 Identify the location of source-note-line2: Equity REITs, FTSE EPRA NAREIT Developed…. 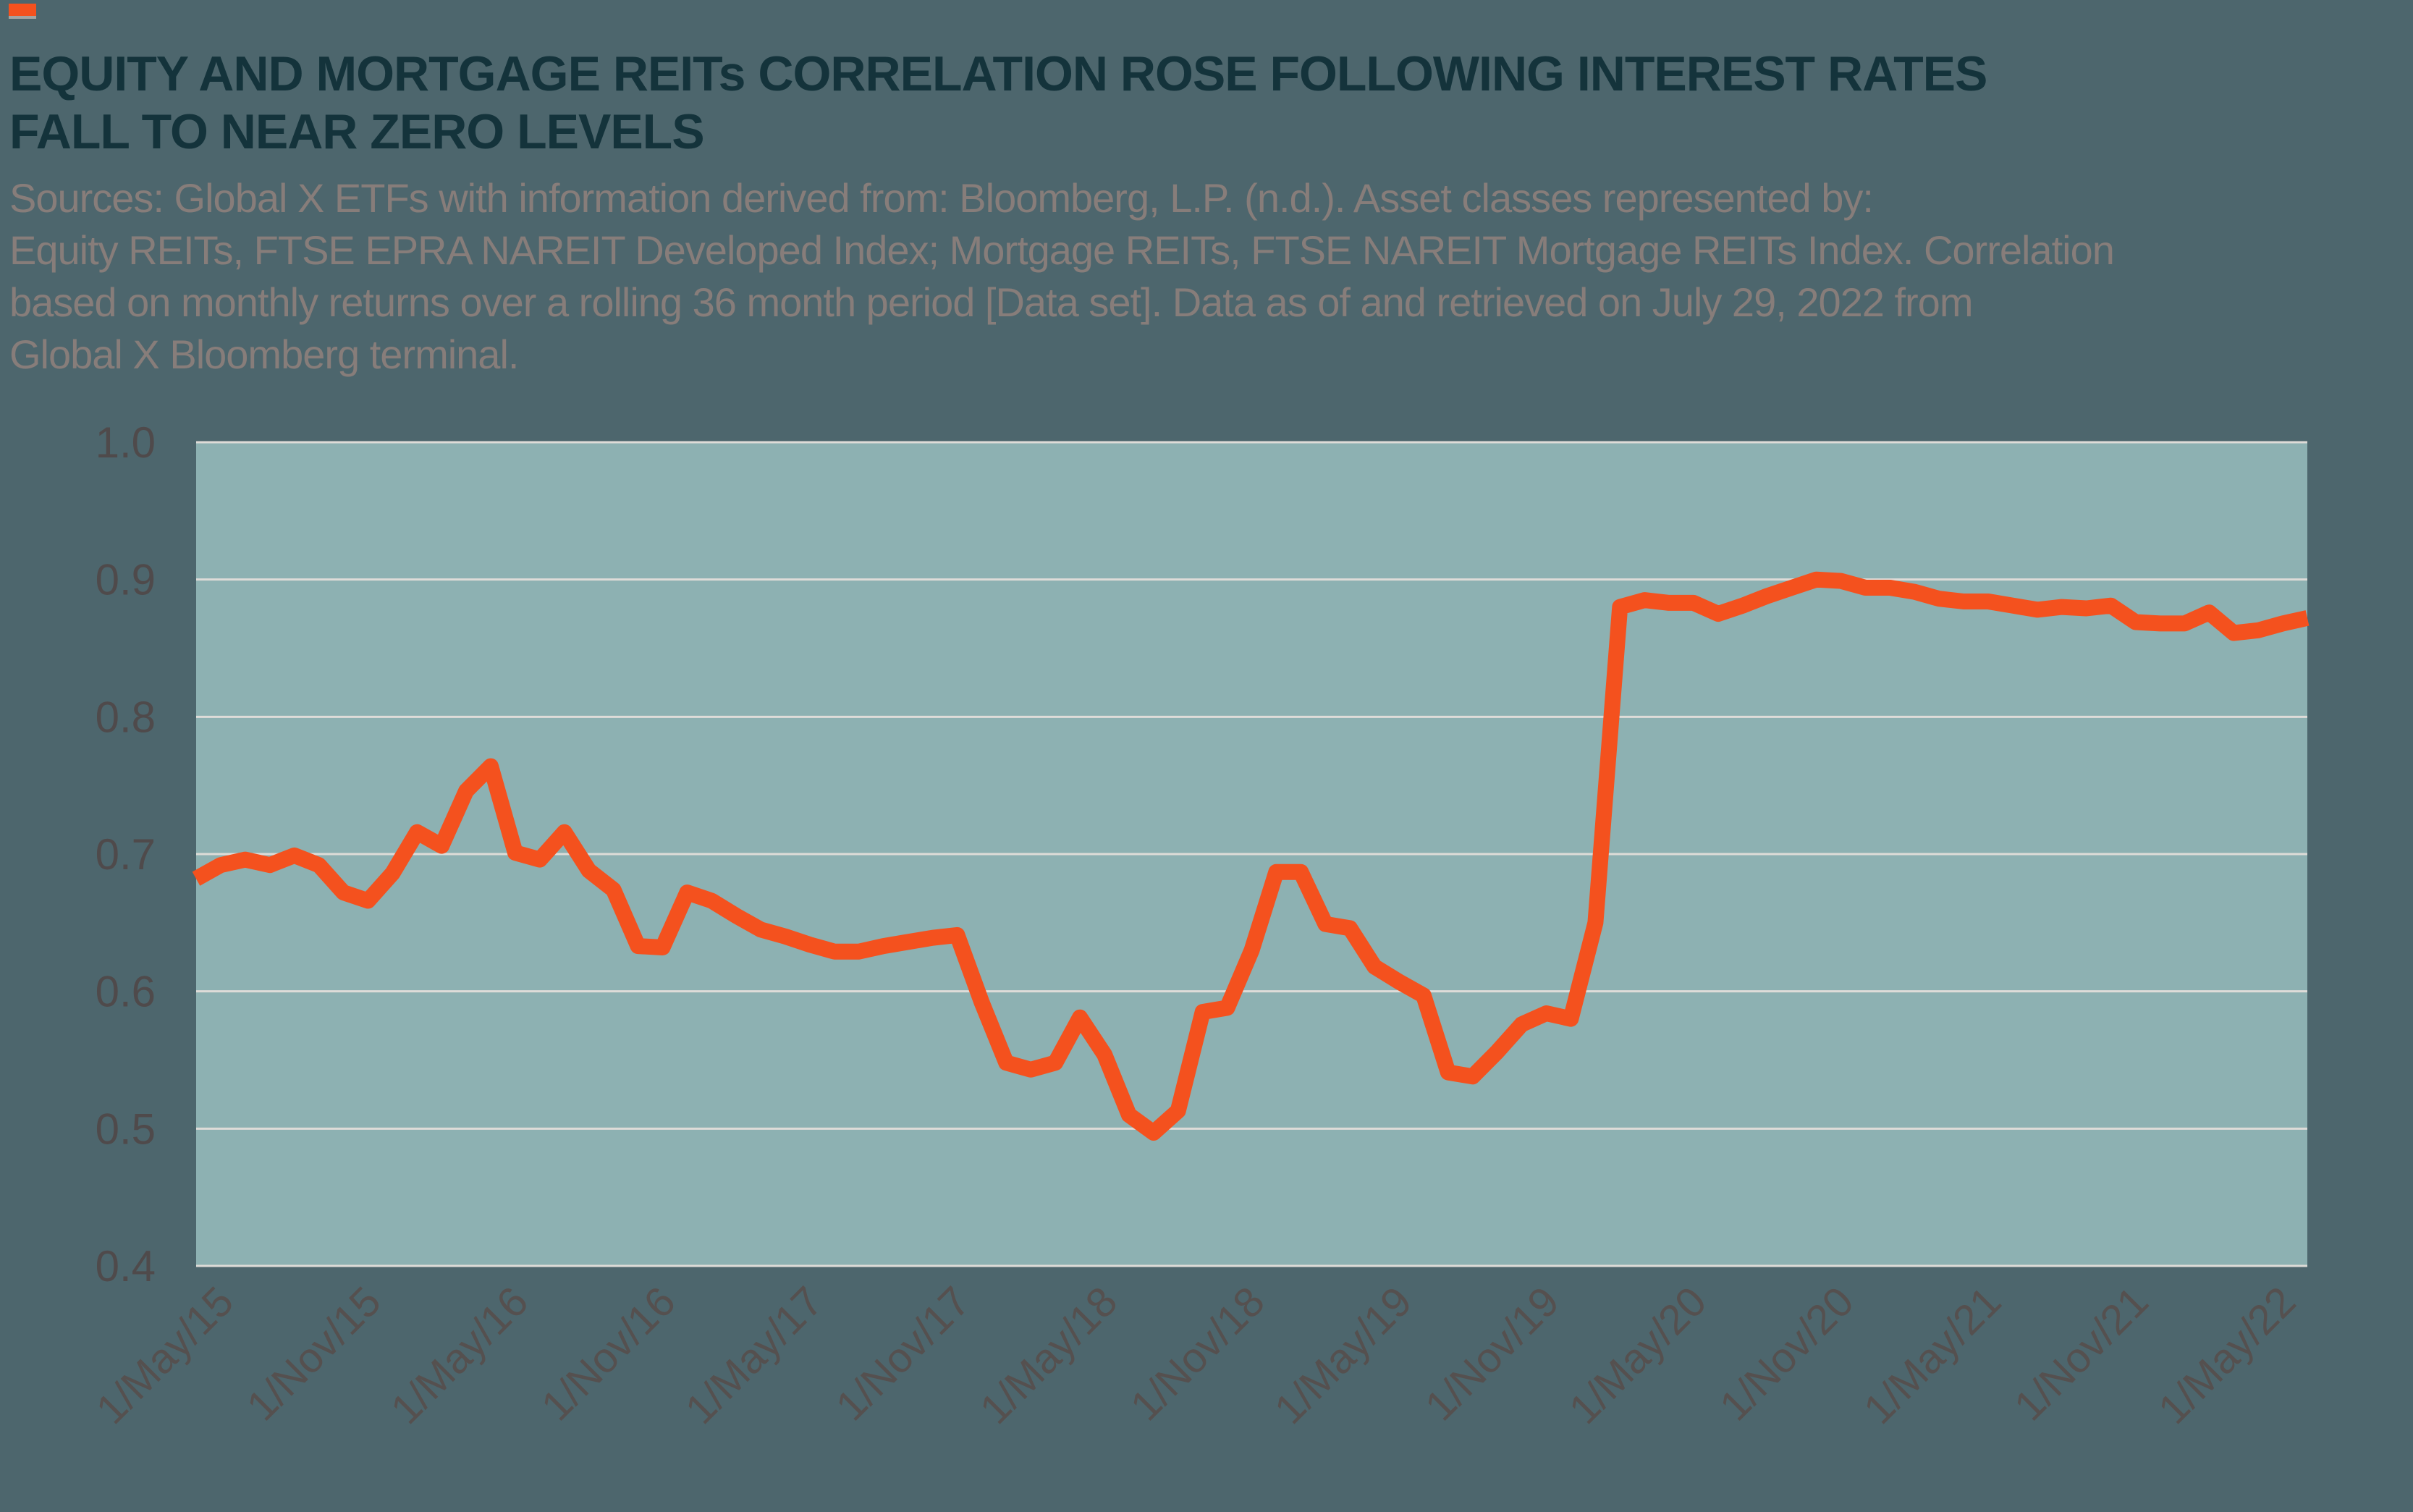
(1062, 250).